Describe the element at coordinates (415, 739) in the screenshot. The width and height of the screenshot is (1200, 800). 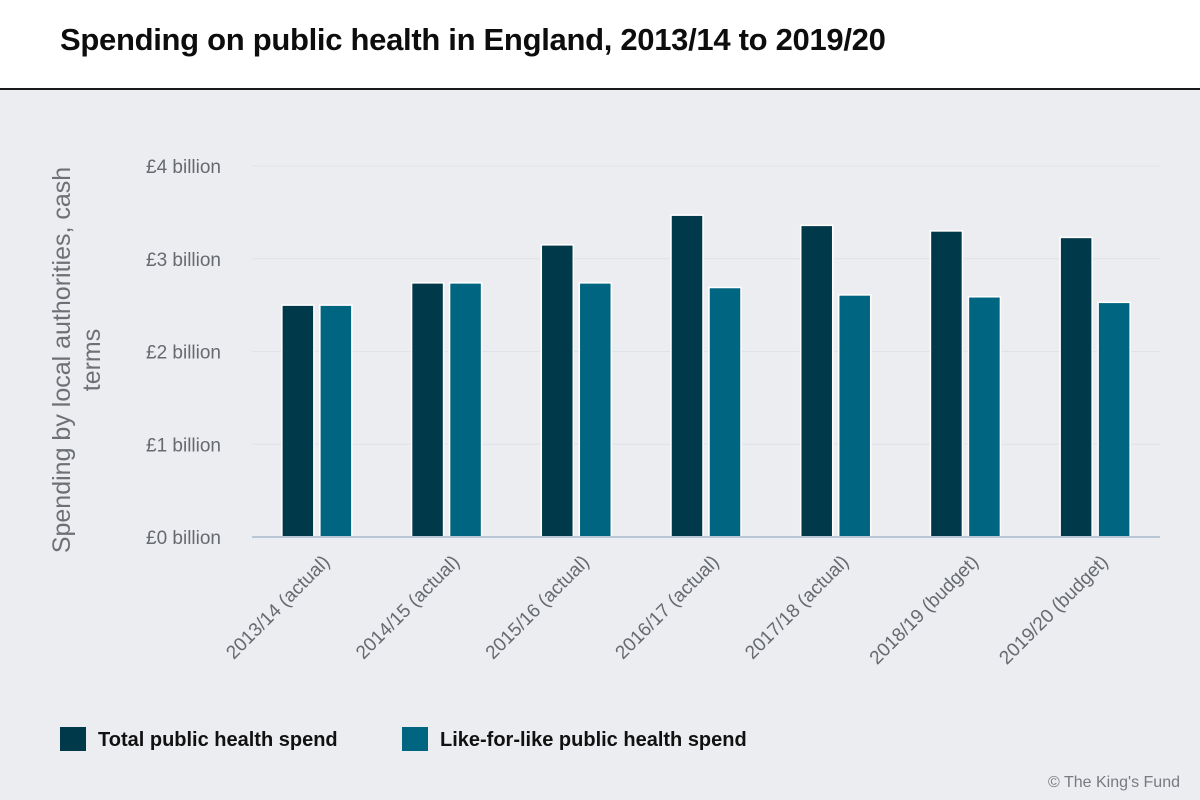
I see `legend-swatch-like-for-like` at that location.